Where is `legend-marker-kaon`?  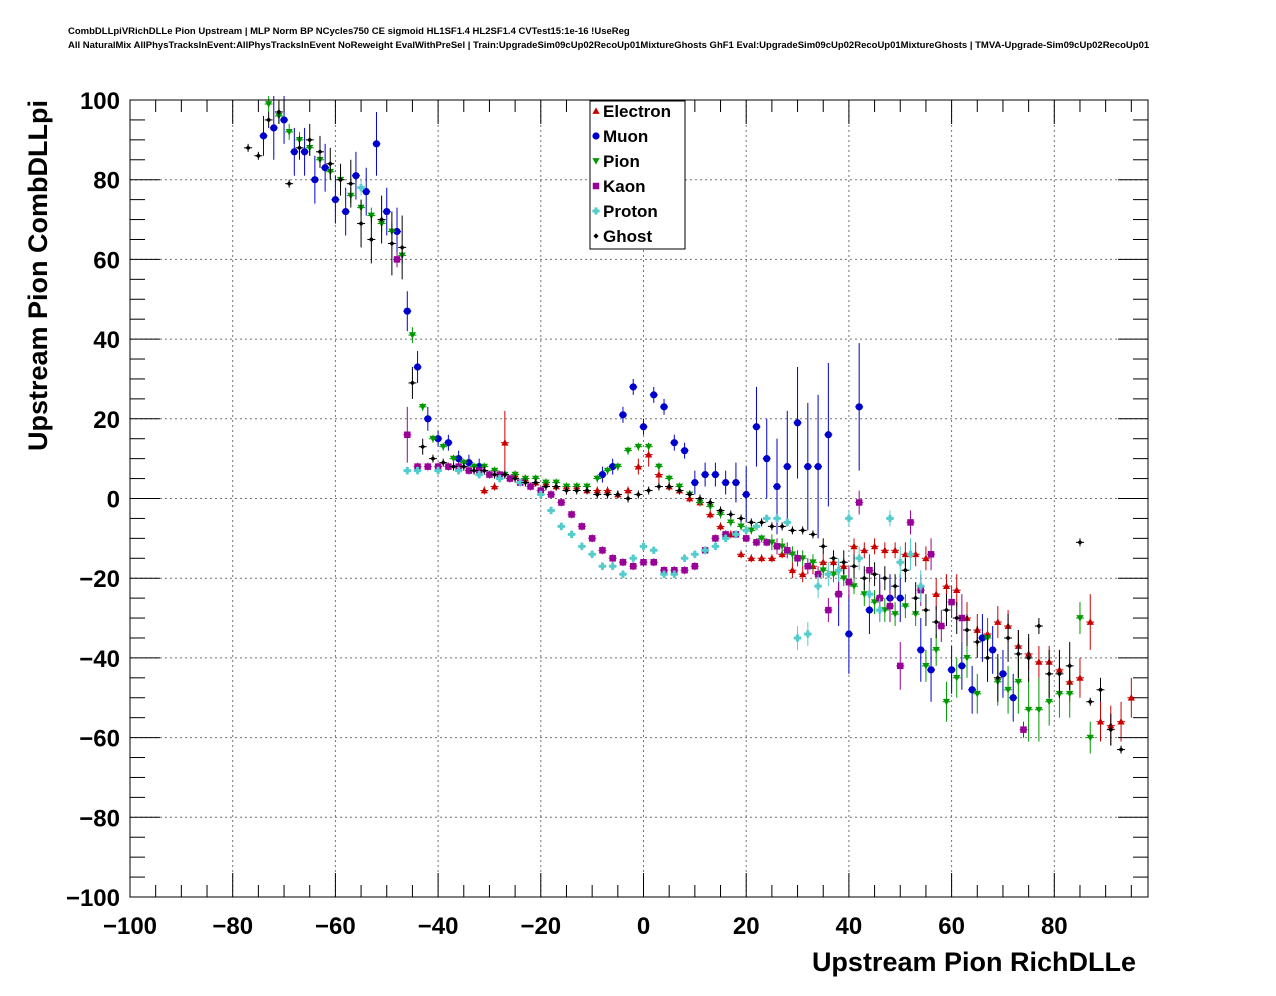 legend-marker-kaon is located at coordinates (596, 186).